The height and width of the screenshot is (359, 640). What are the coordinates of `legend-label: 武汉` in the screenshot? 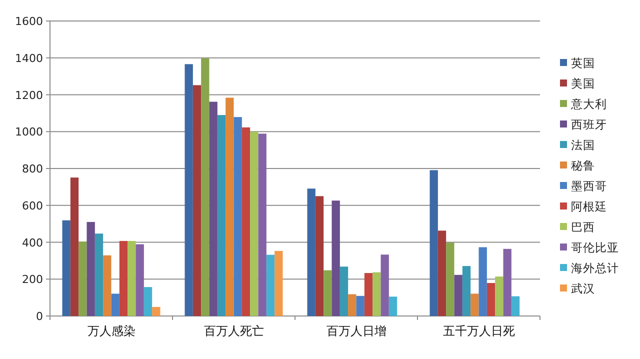 It's located at (583, 289).